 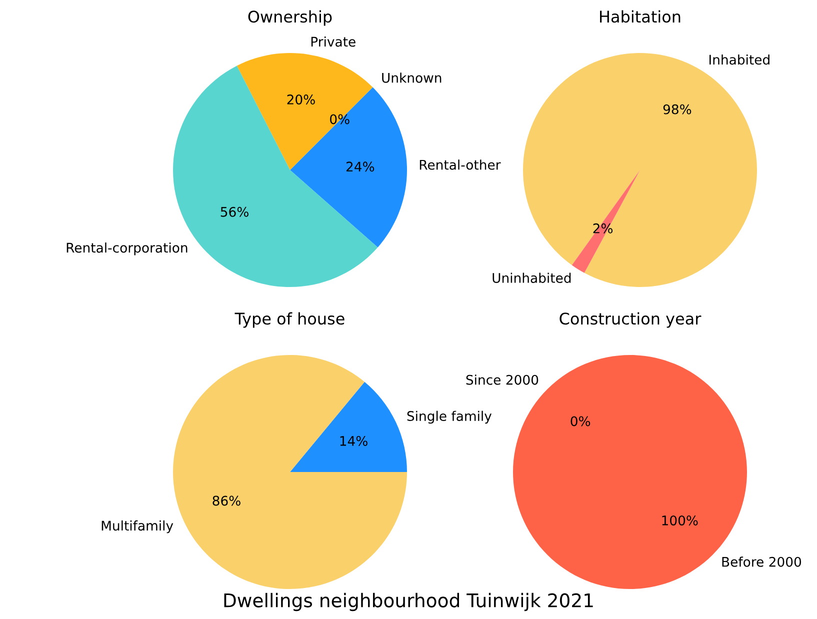 I want to click on chart-title: Type of house, so click(x=289, y=320).